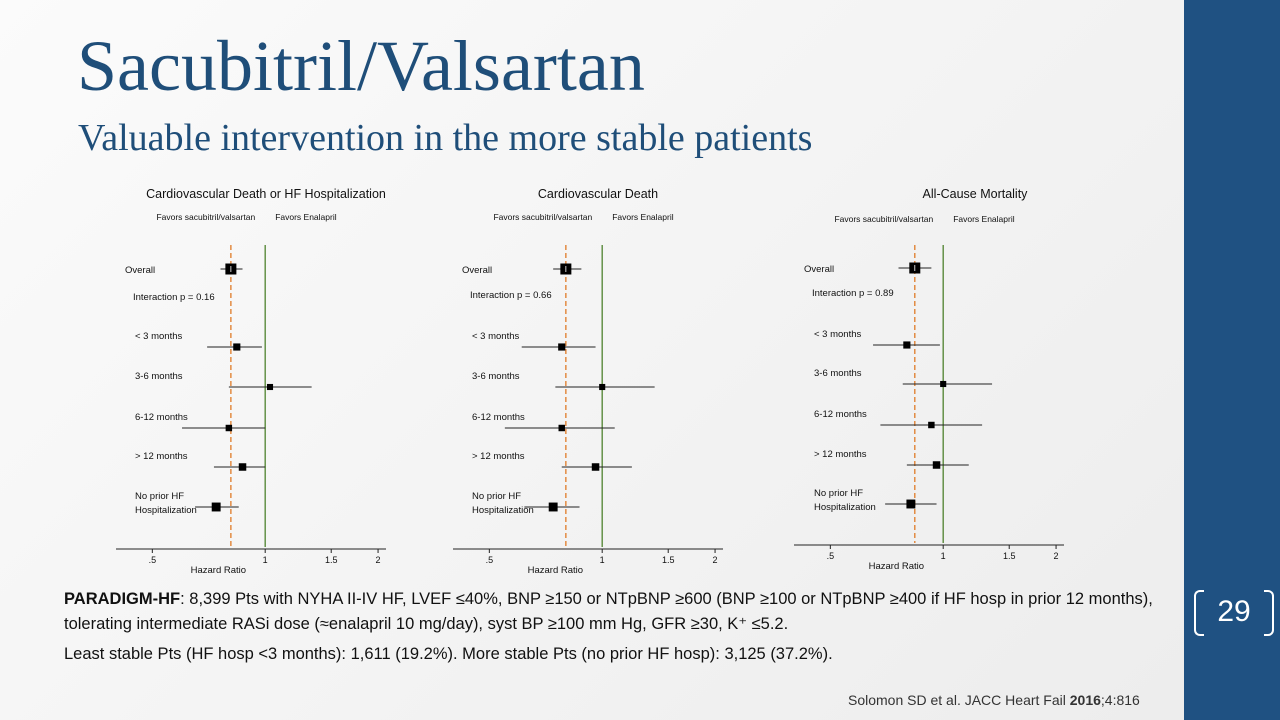  Describe the element at coordinates (511, 295) in the screenshot. I see `interaction-p-value: Interaction p = 0.66` at that location.